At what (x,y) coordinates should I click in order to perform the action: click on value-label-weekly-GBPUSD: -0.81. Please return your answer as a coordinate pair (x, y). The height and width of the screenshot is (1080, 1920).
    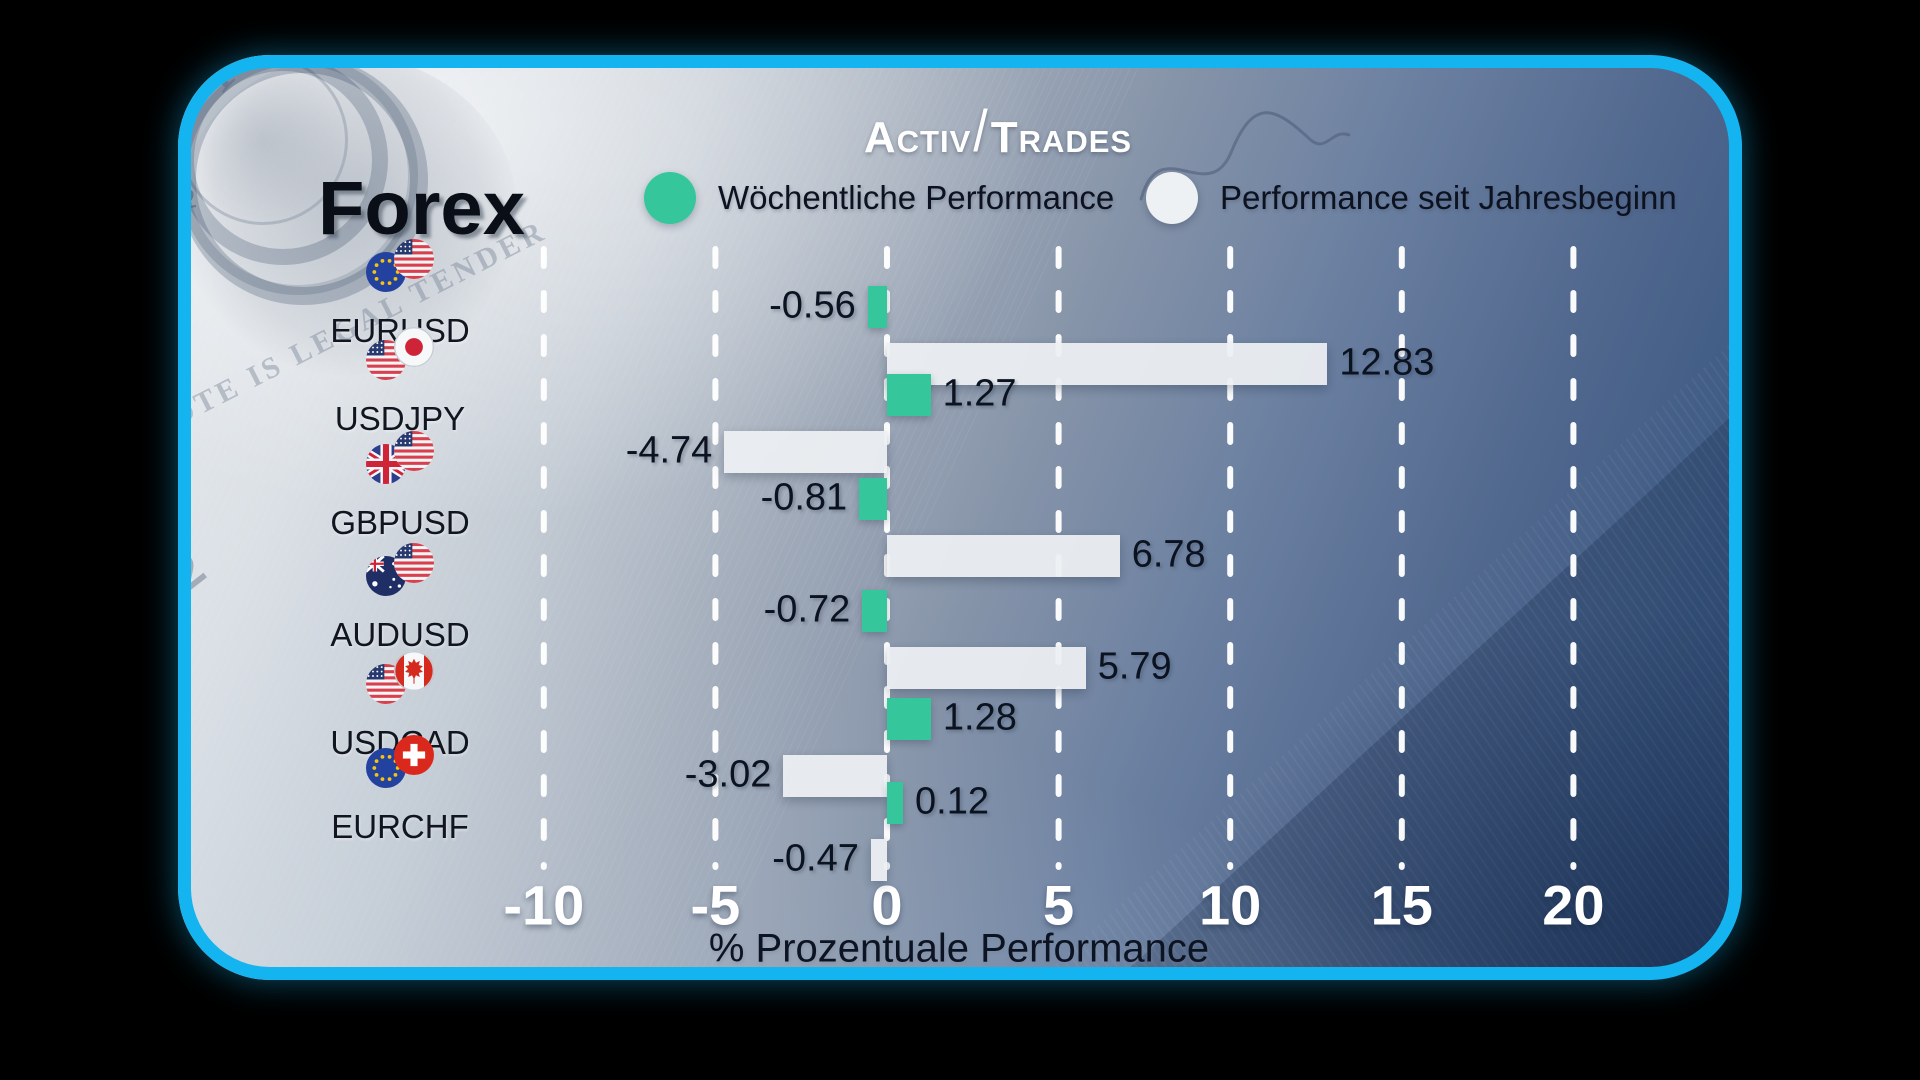
    Looking at the image, I should click on (804, 497).